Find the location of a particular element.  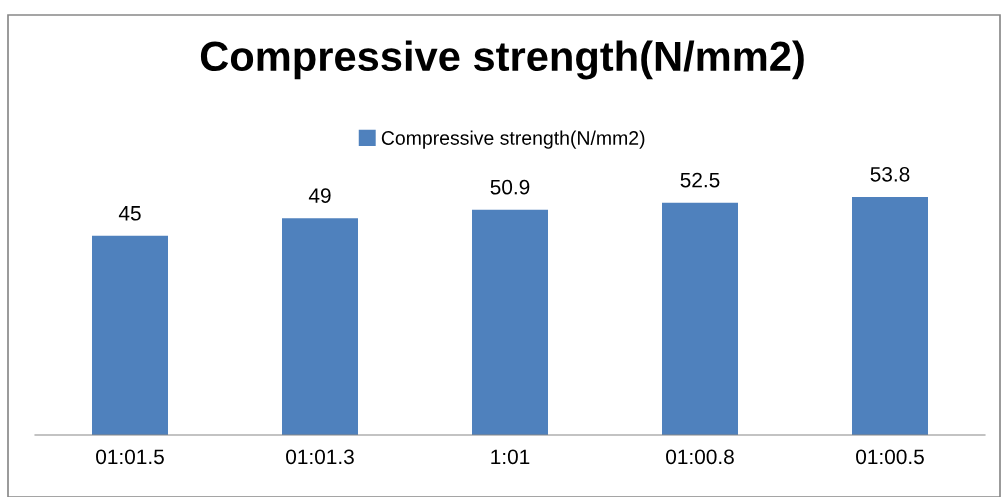

x-tick-label: 01:00.8 is located at coordinates (700, 457).